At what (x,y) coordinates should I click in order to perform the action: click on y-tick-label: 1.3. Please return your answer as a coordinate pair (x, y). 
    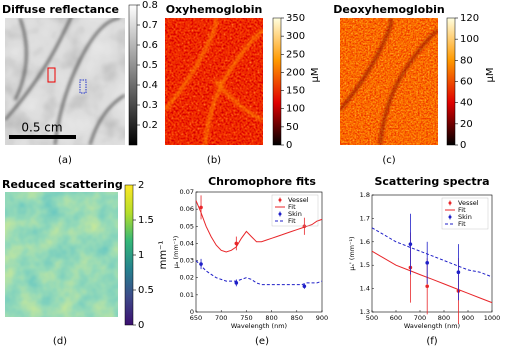
    Looking at the image, I should click on (365, 312).